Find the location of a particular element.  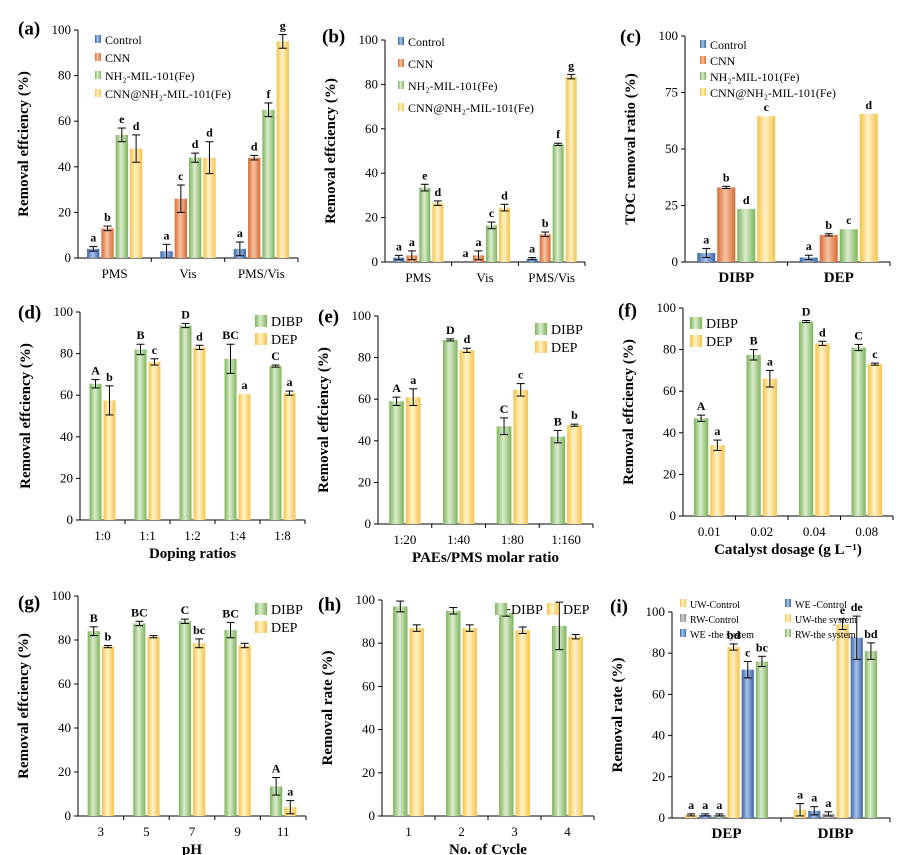

significance-label: D is located at coordinates (806, 311).